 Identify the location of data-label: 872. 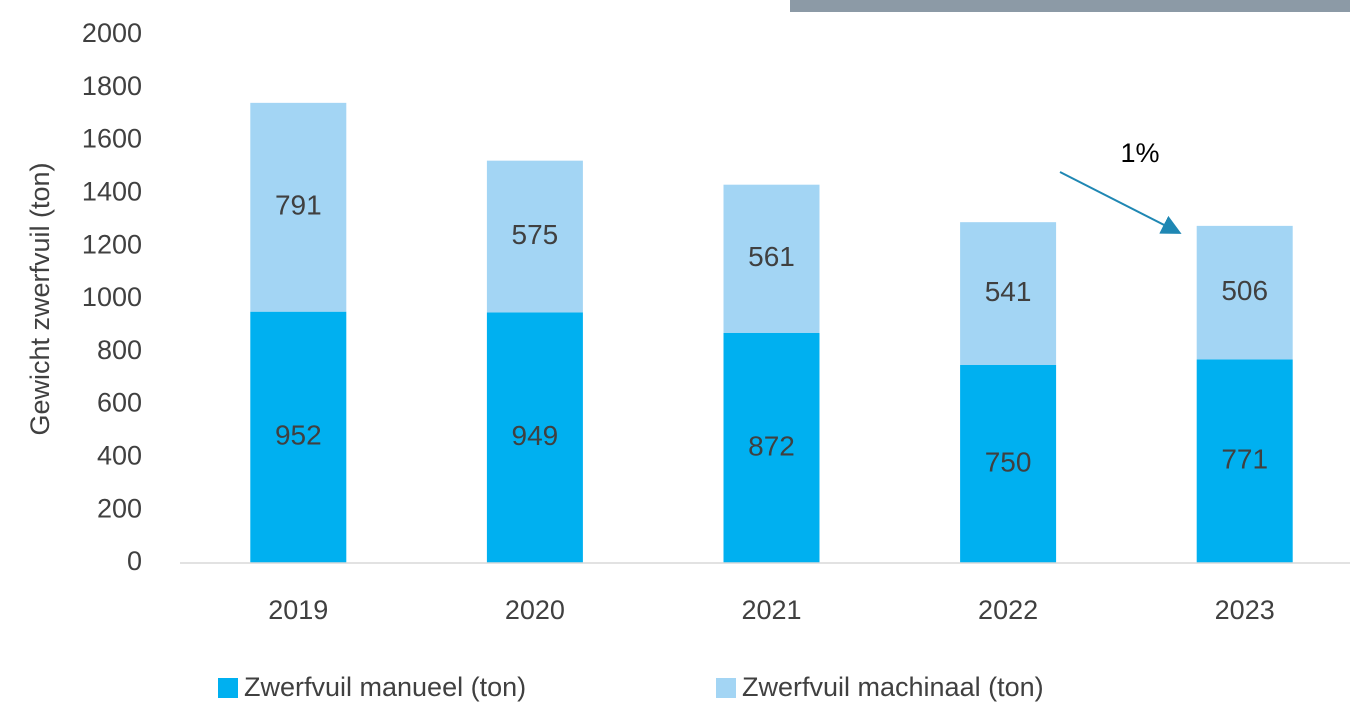
(771, 445).